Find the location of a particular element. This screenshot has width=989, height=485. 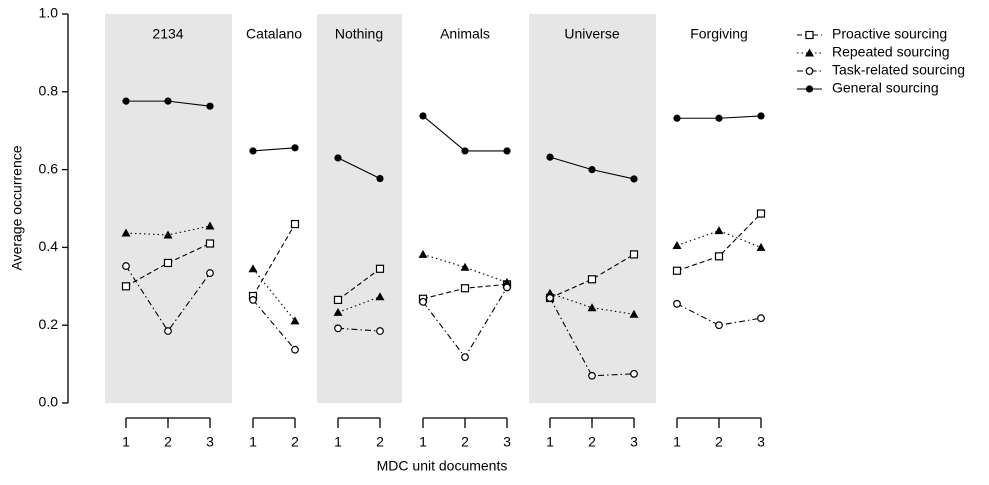

panel-title: Catalano is located at coordinates (274, 34).